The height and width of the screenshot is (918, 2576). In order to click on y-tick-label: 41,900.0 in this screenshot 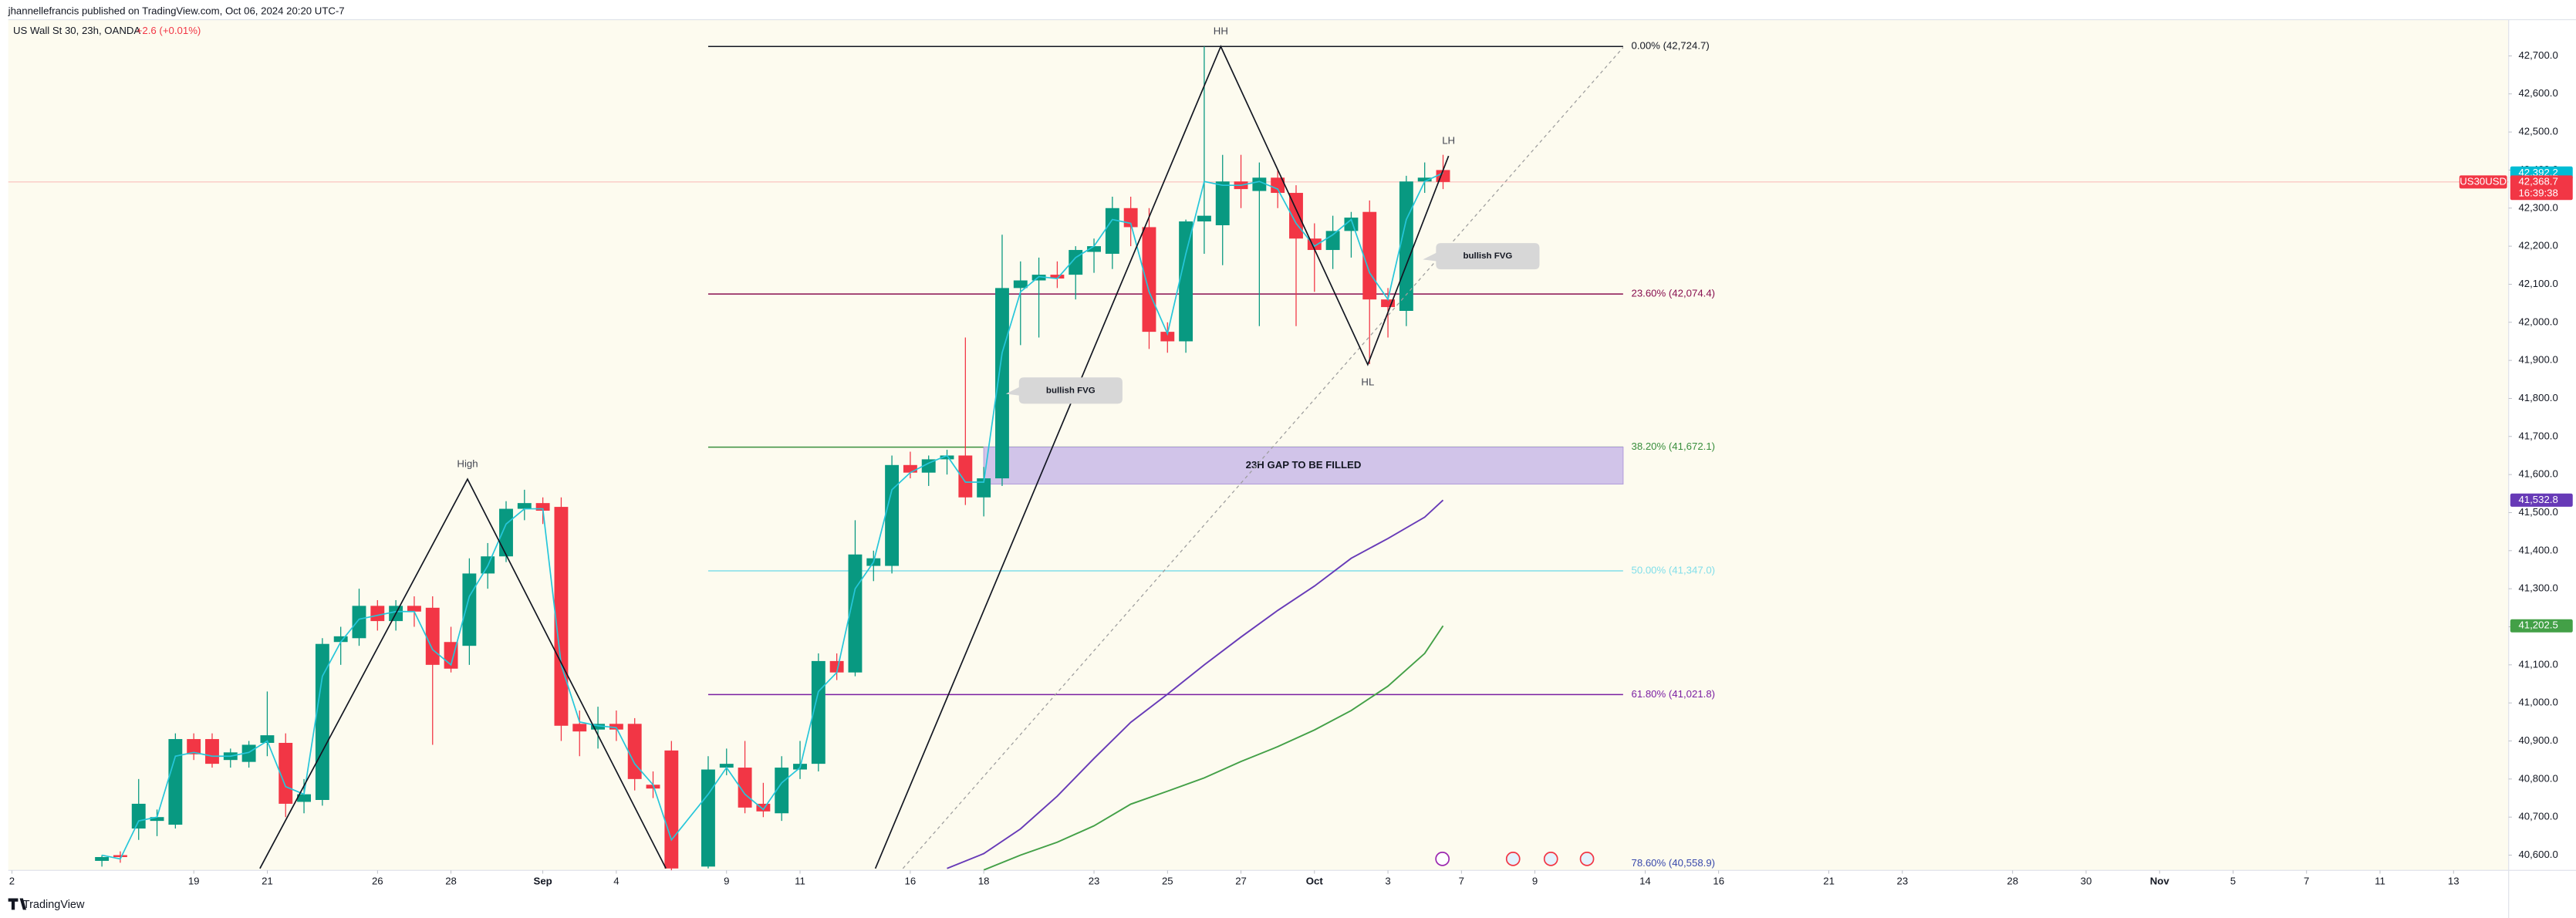, I will do `click(2537, 360)`.